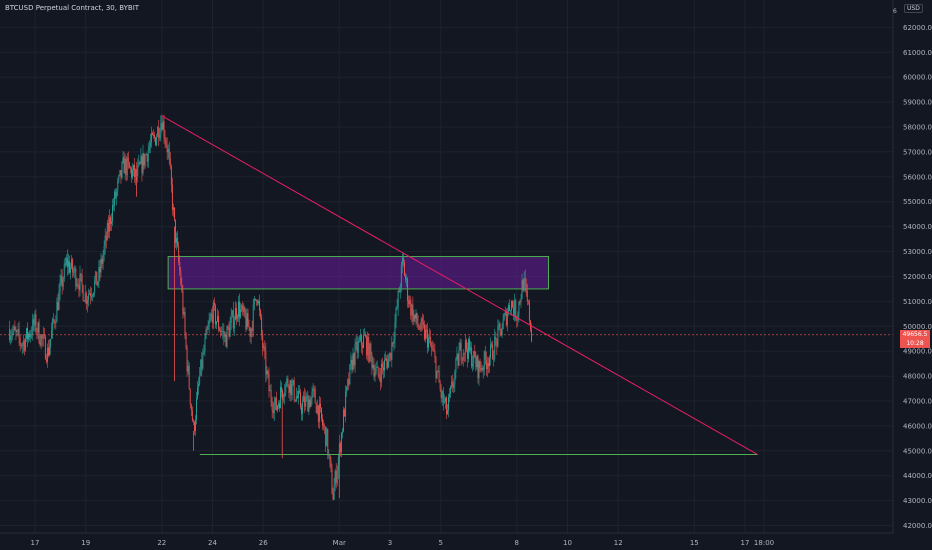  What do you see at coordinates (917, 327) in the screenshot?
I see `price-tick: 50000.0` at bounding box center [917, 327].